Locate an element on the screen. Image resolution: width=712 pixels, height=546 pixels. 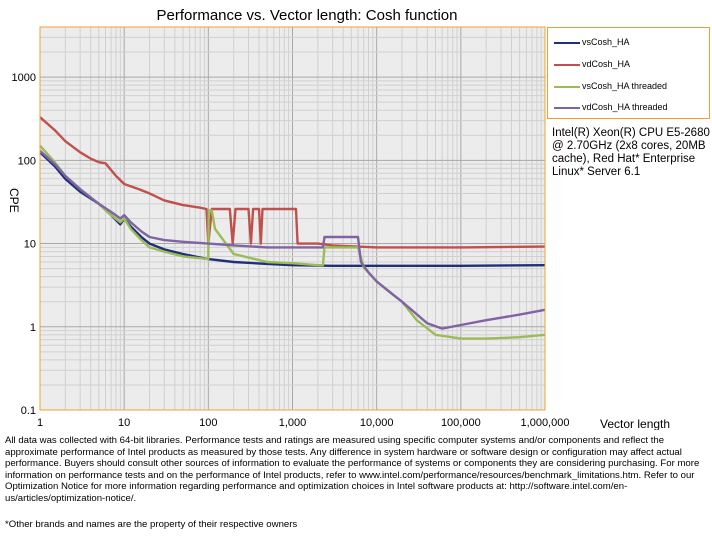
y-tick-label: 1 is located at coordinates (33, 328).